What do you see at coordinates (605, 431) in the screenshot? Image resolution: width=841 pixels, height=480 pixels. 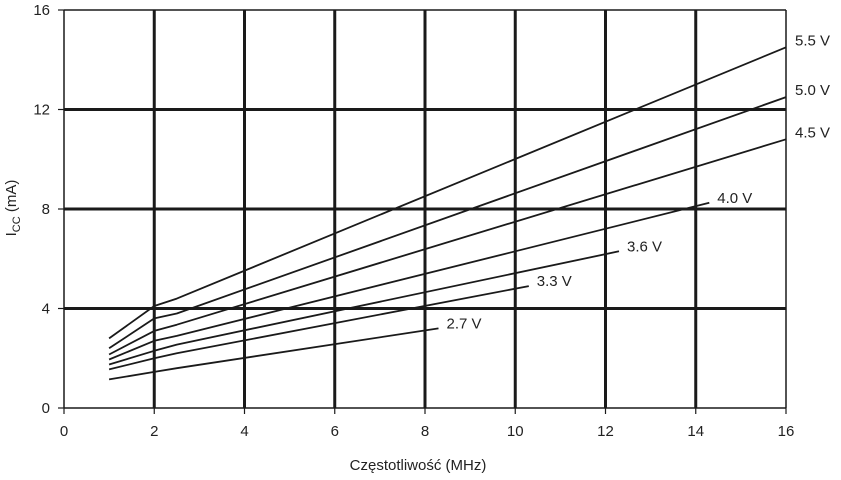 I see `x-tick-label: 12` at bounding box center [605, 431].